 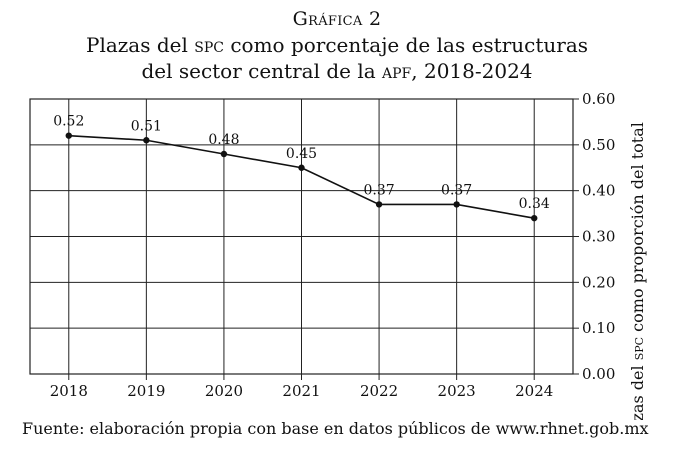 What do you see at coordinates (140, 45) in the screenshot?
I see `title-line-1-part-1: Plazas del` at bounding box center [140, 45].